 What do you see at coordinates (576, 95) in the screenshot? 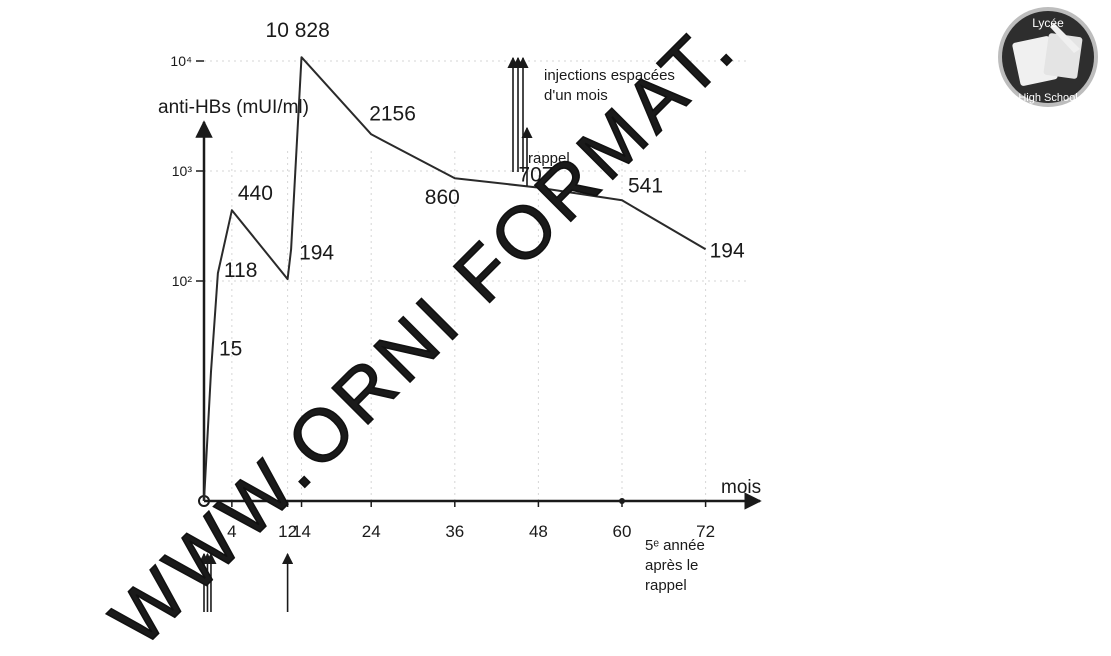
I see `annotation-injections-line-2: d'un mois` at bounding box center [576, 95].